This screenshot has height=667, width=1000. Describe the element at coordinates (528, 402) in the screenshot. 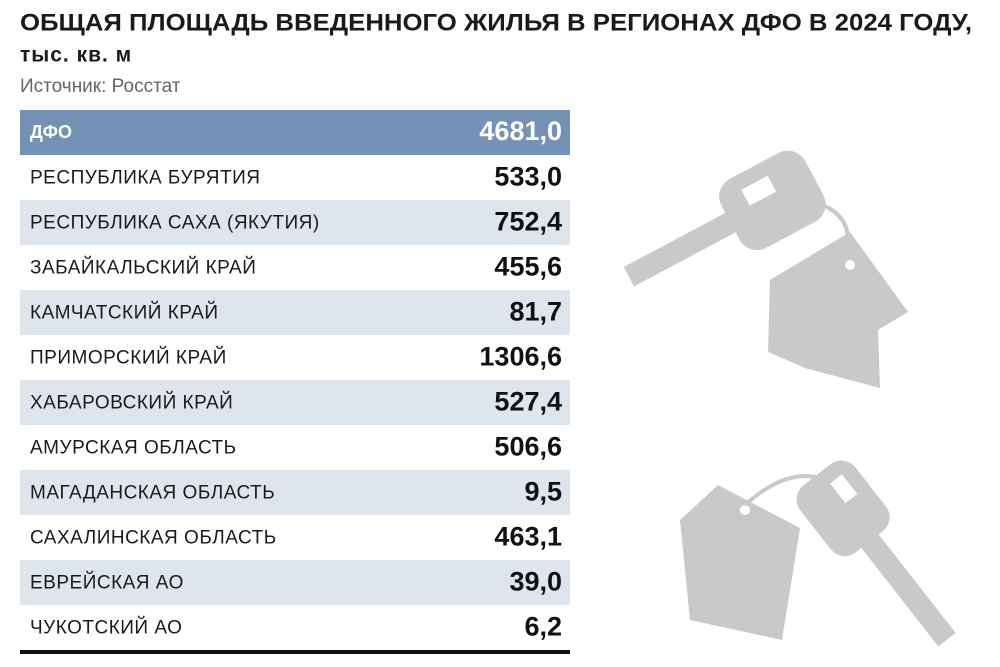

I see `row-value: 527,4` at that location.